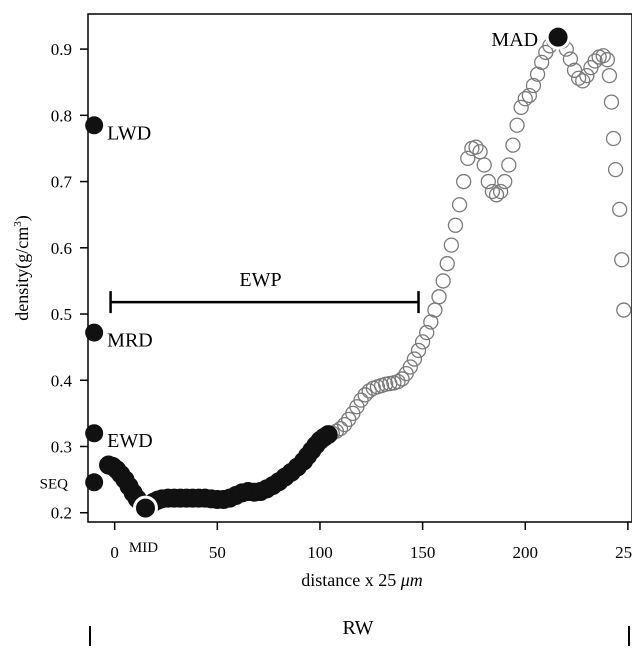  Describe the element at coordinates (22, 267) in the screenshot. I see `y-axis-title: density(g/cm3)` at that location.